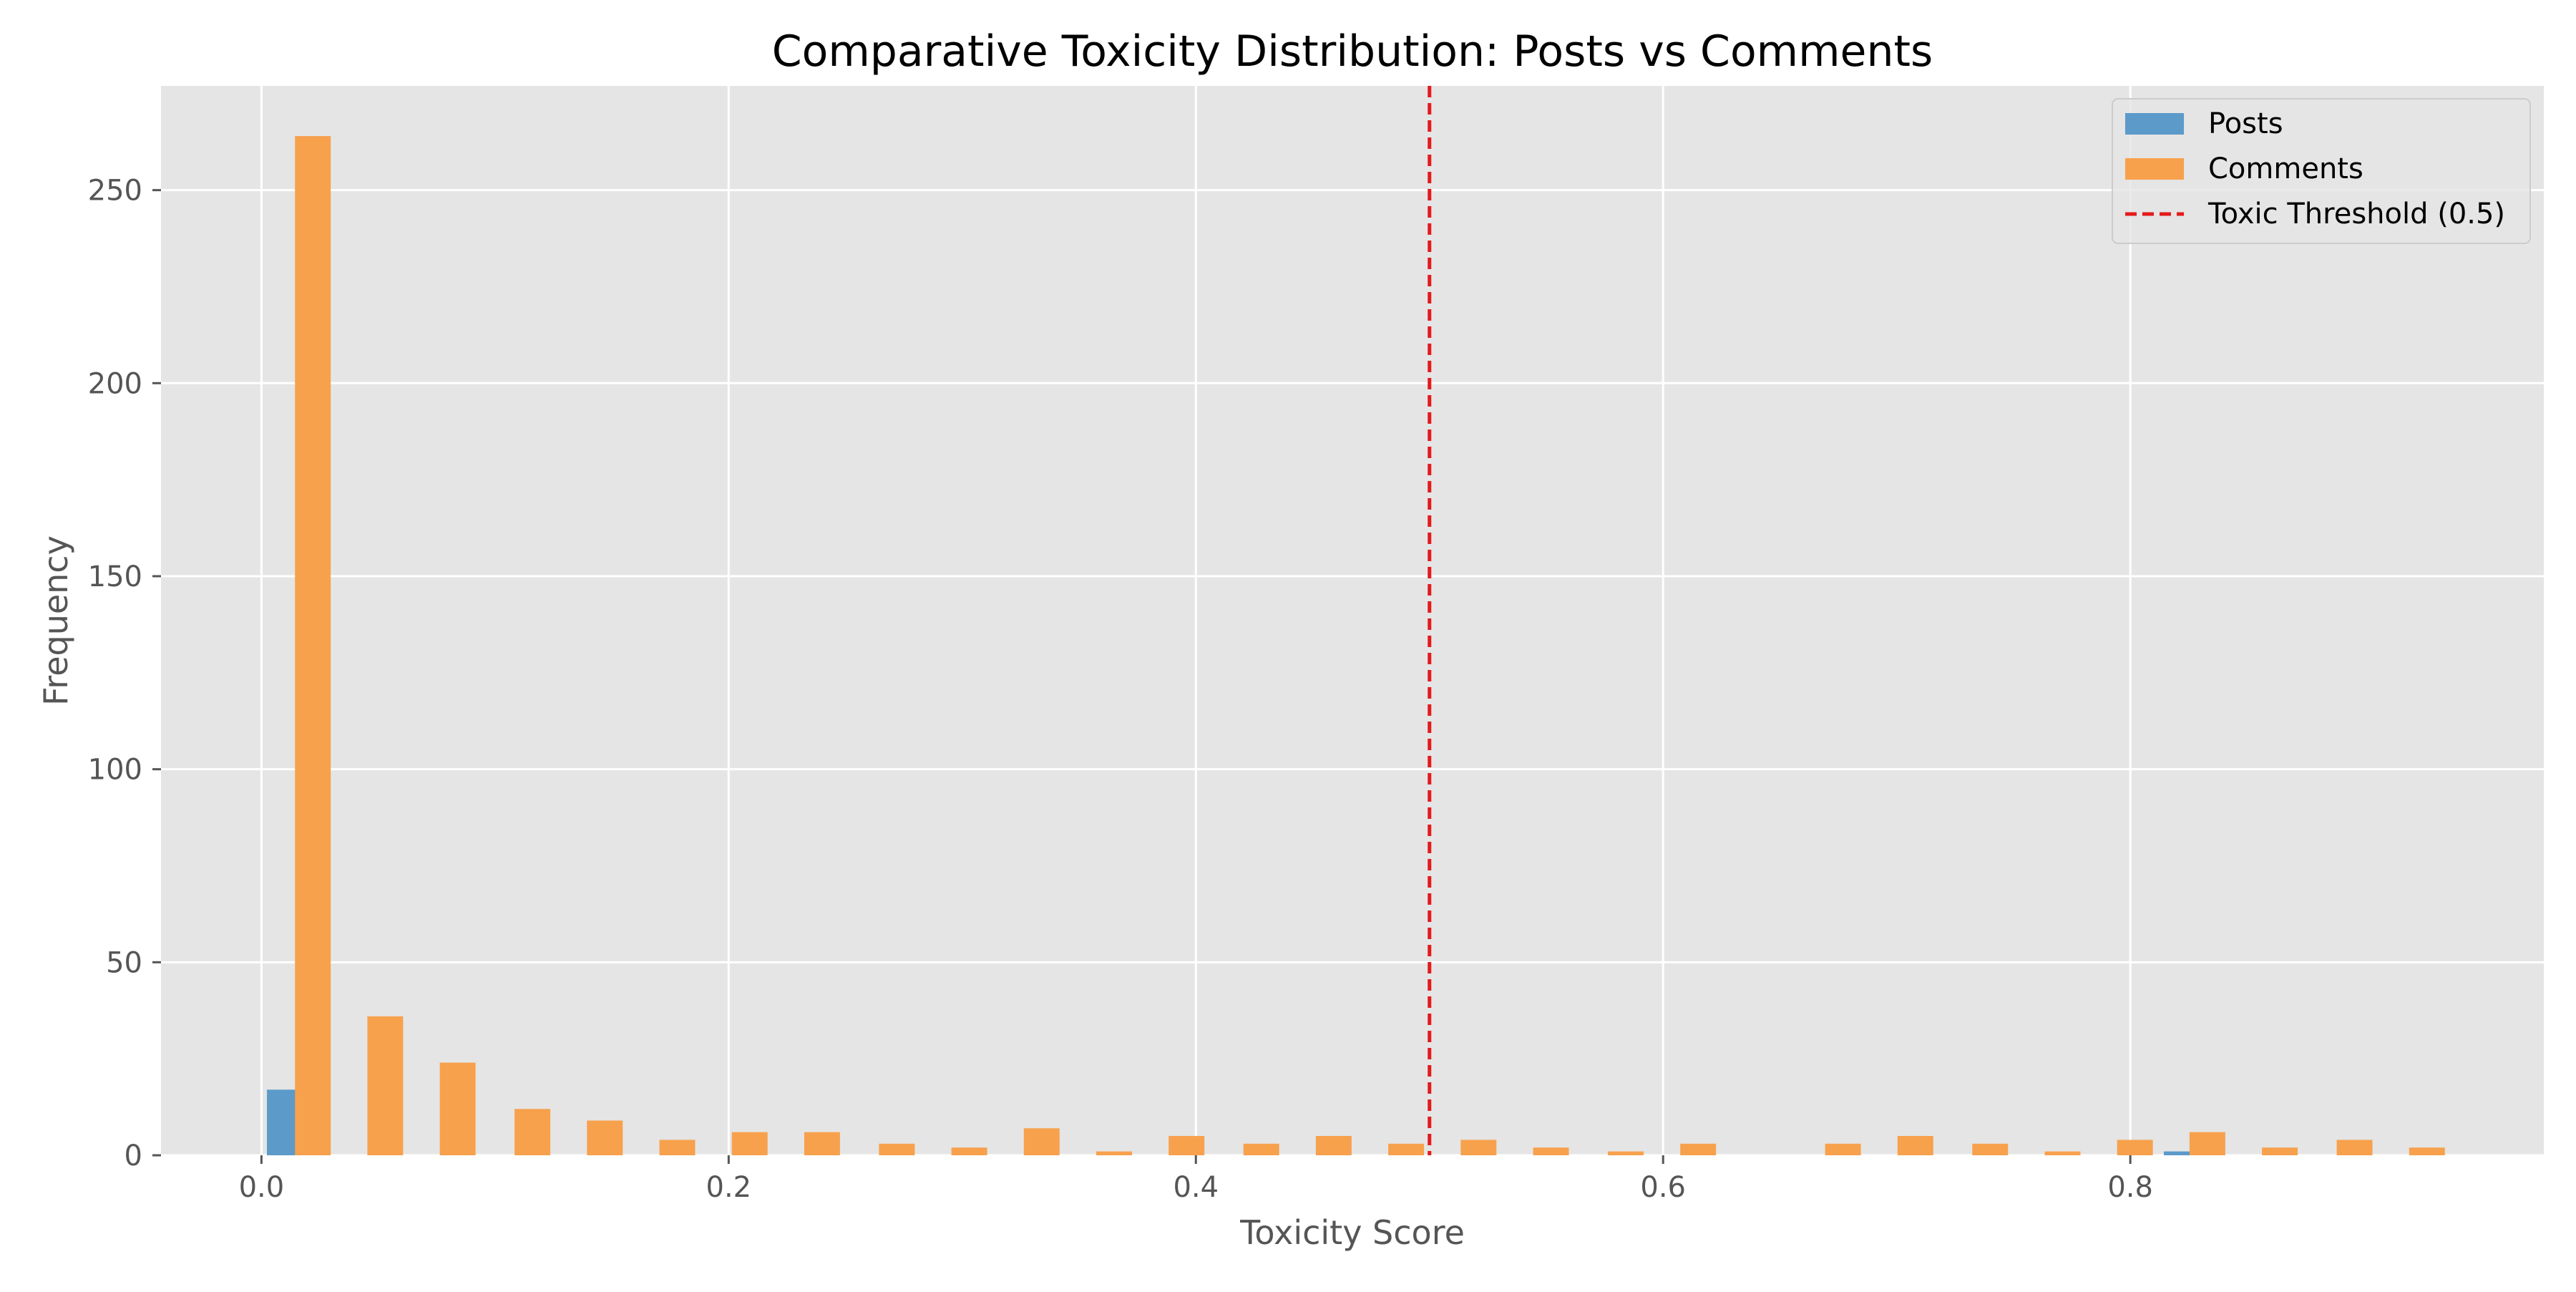  What do you see at coordinates (729, 1187) in the screenshot?
I see `x-tick-label: 0.2` at bounding box center [729, 1187].